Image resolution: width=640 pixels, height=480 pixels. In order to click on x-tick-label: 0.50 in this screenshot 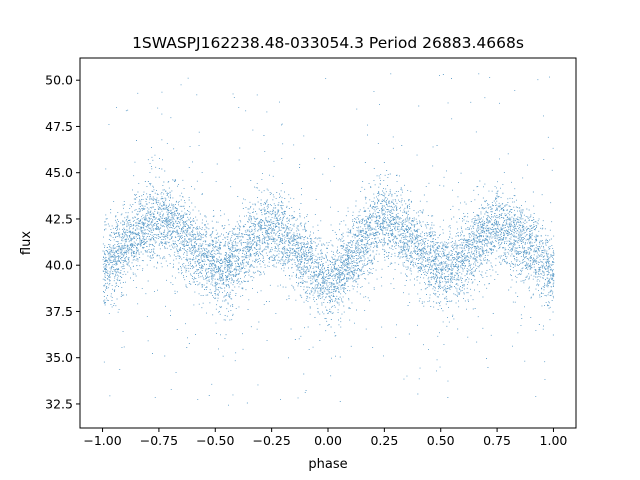, I will do `click(441, 440)`.